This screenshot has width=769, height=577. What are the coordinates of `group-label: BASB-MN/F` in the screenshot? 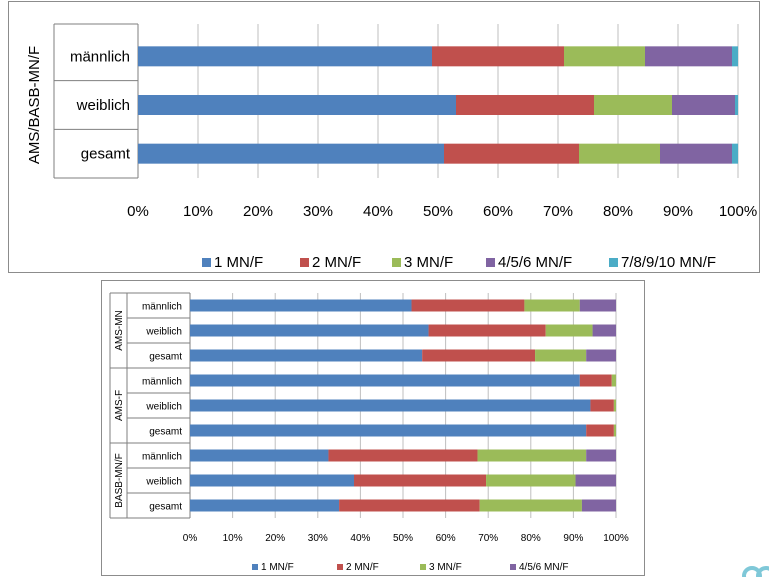 It's located at (119, 480).